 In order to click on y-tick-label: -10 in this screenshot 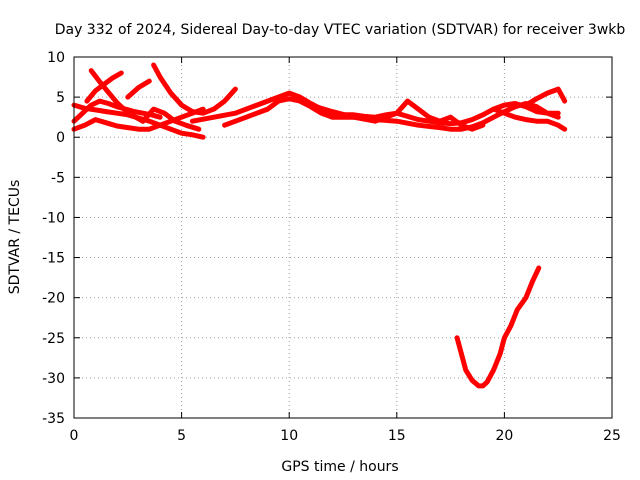, I will do `click(53, 218)`.